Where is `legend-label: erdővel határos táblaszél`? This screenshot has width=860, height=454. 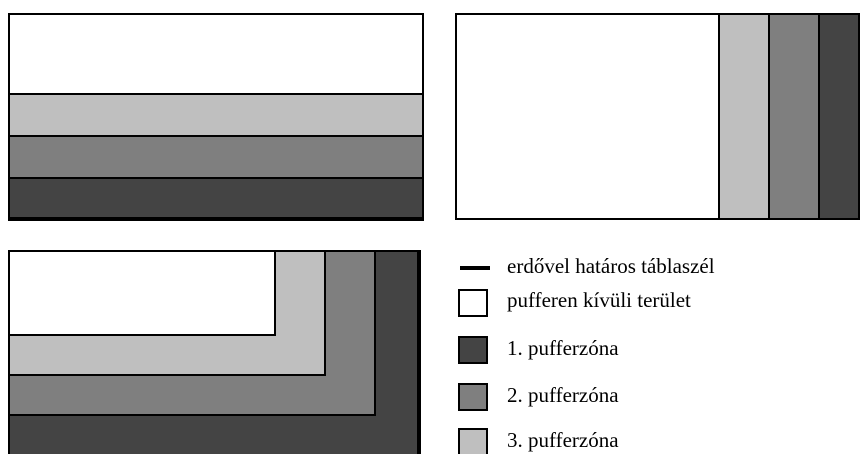 legend-label: erdővel határos táblaszél is located at coordinates (611, 266).